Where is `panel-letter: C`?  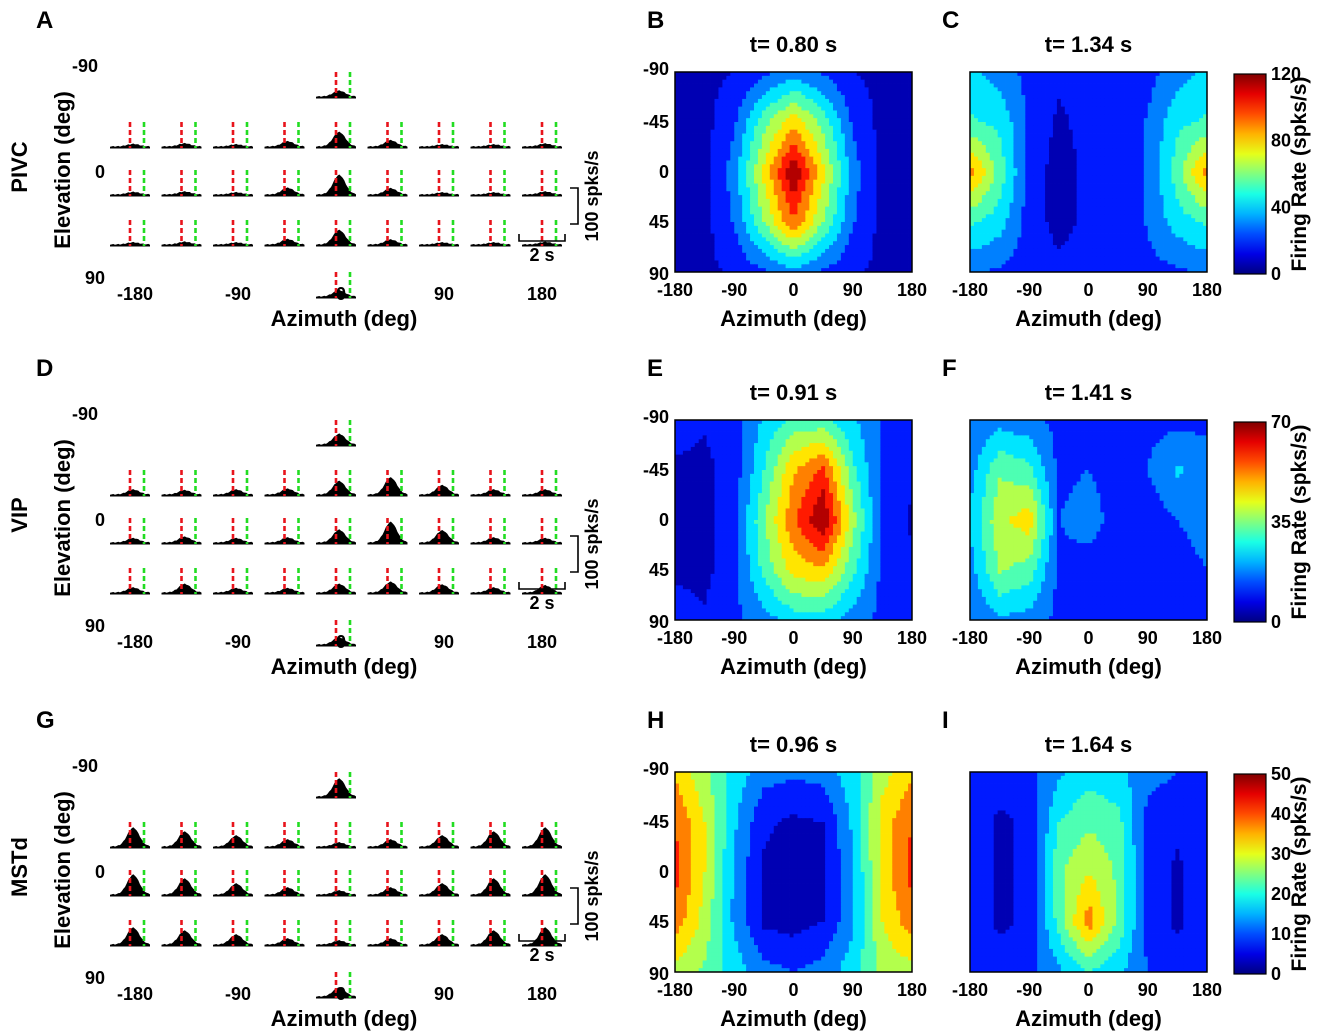
panel-letter: C is located at coordinates (950, 20).